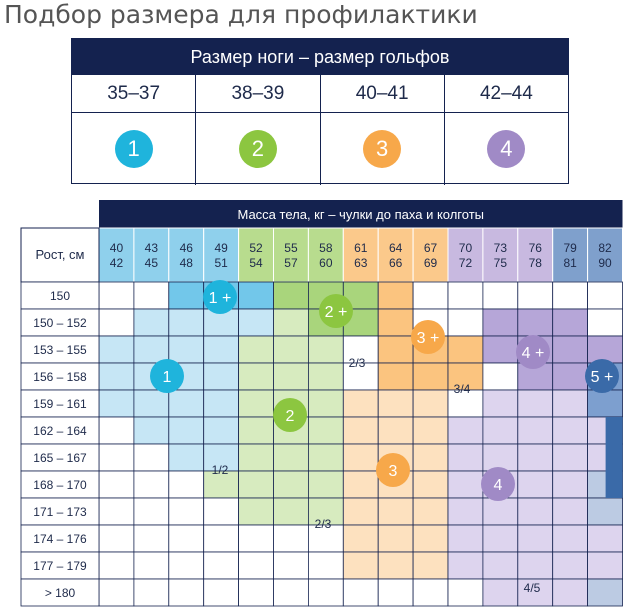  I want to click on split-size-label: 2/3, so click(323, 524).